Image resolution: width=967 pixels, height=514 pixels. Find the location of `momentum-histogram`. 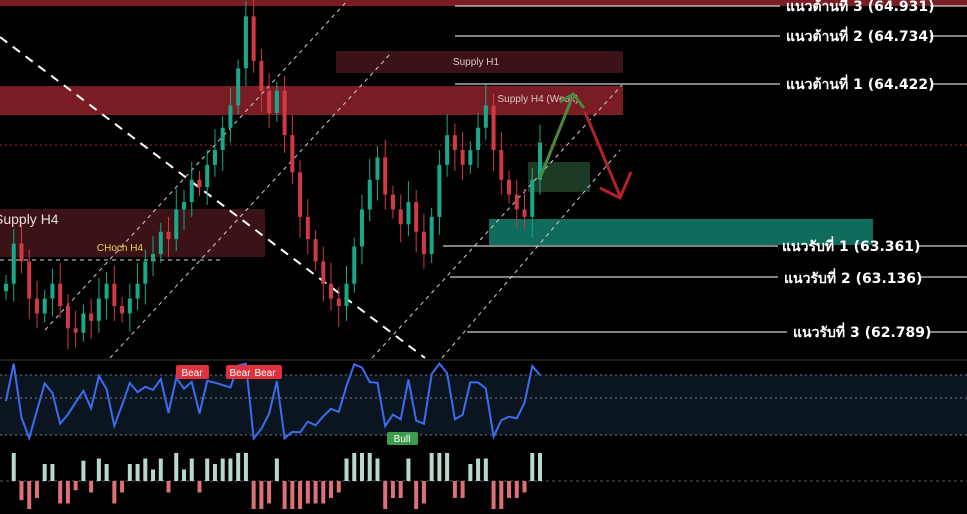

momentum-histogram is located at coordinates (276, 481).